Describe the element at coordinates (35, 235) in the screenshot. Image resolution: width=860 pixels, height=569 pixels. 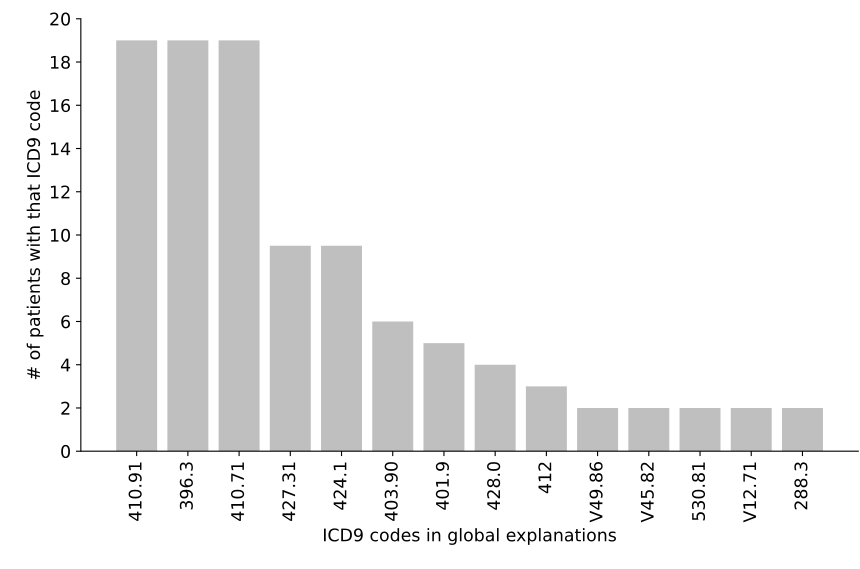
I see `y-axis-title: # of patients with that ICD9 code` at that location.